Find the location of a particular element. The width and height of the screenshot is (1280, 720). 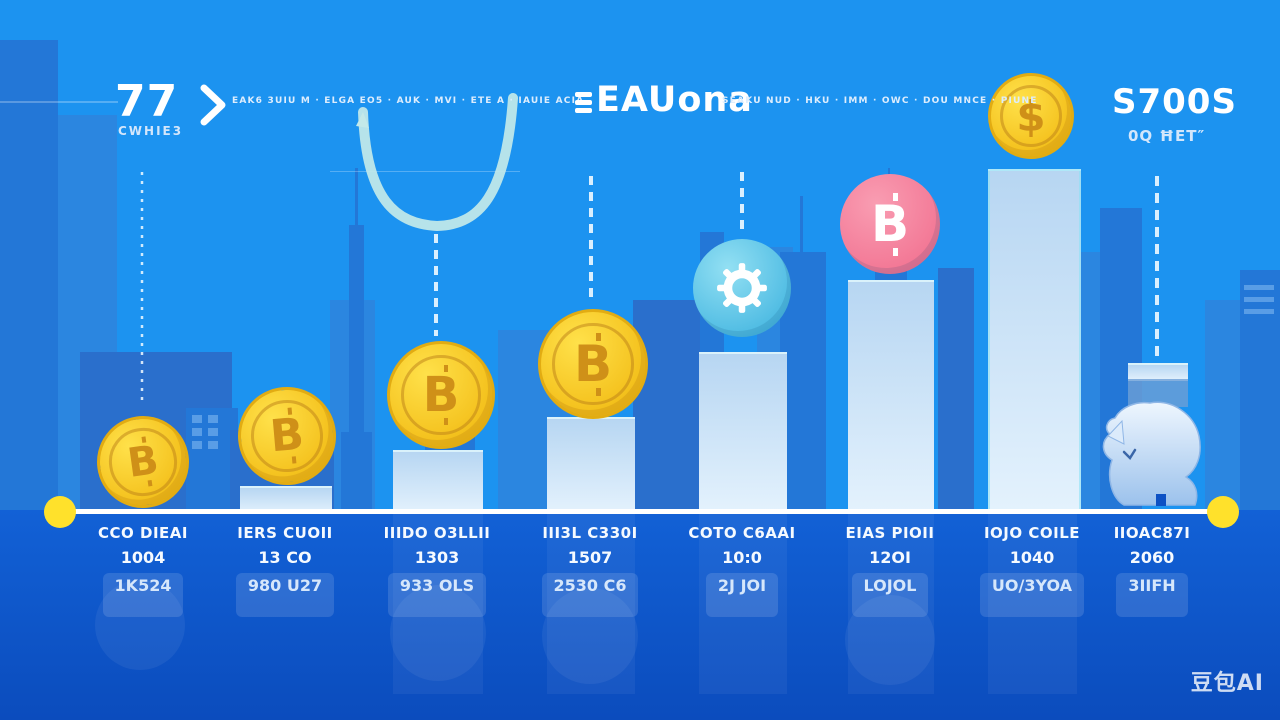

bitcoin-coin-4: B is located at coordinates (593, 364).